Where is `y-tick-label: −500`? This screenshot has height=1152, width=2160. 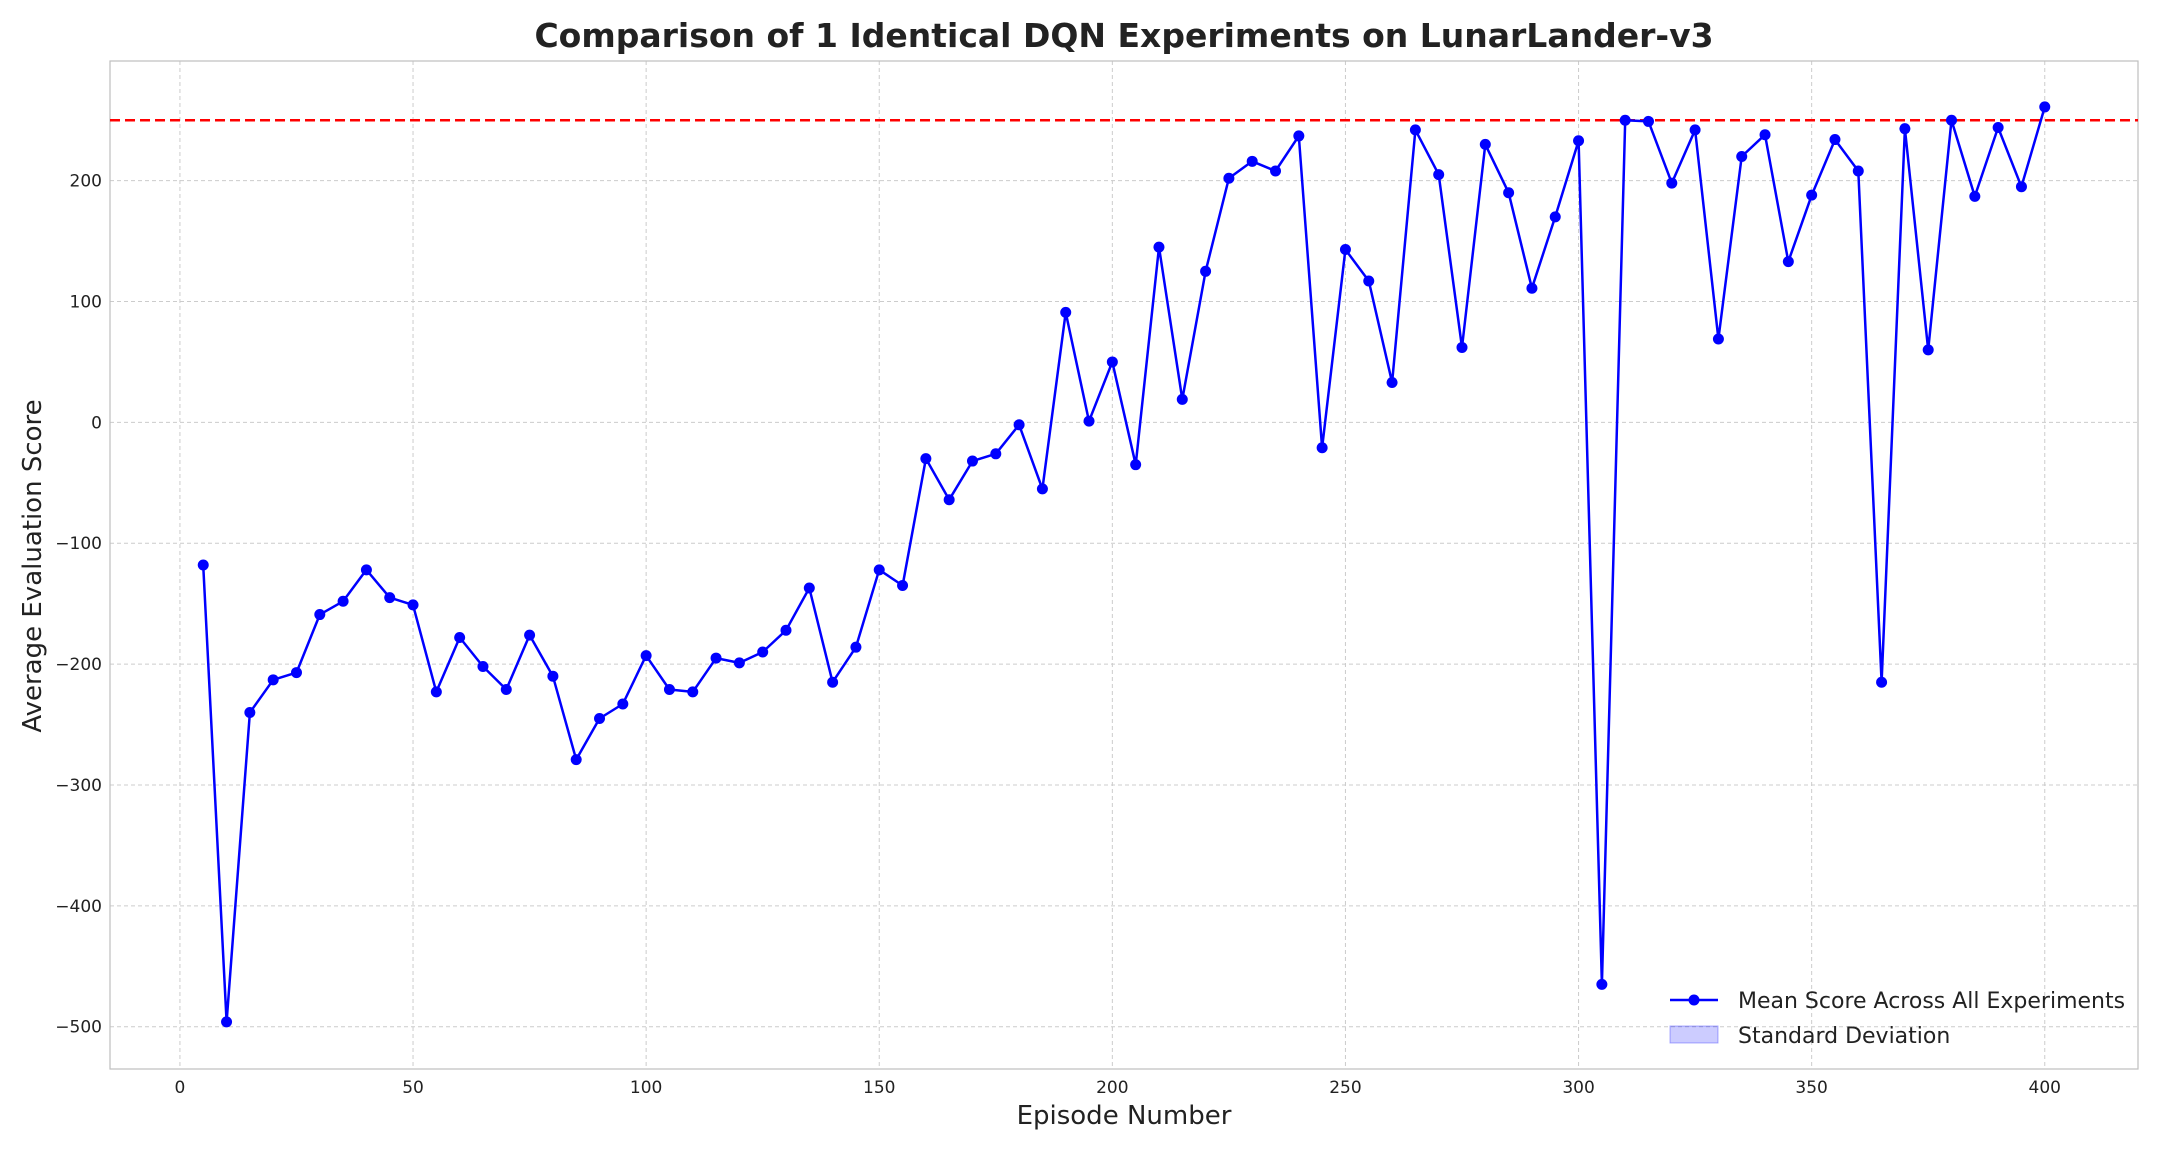
y-tick-label: −500 is located at coordinates (78, 1028).